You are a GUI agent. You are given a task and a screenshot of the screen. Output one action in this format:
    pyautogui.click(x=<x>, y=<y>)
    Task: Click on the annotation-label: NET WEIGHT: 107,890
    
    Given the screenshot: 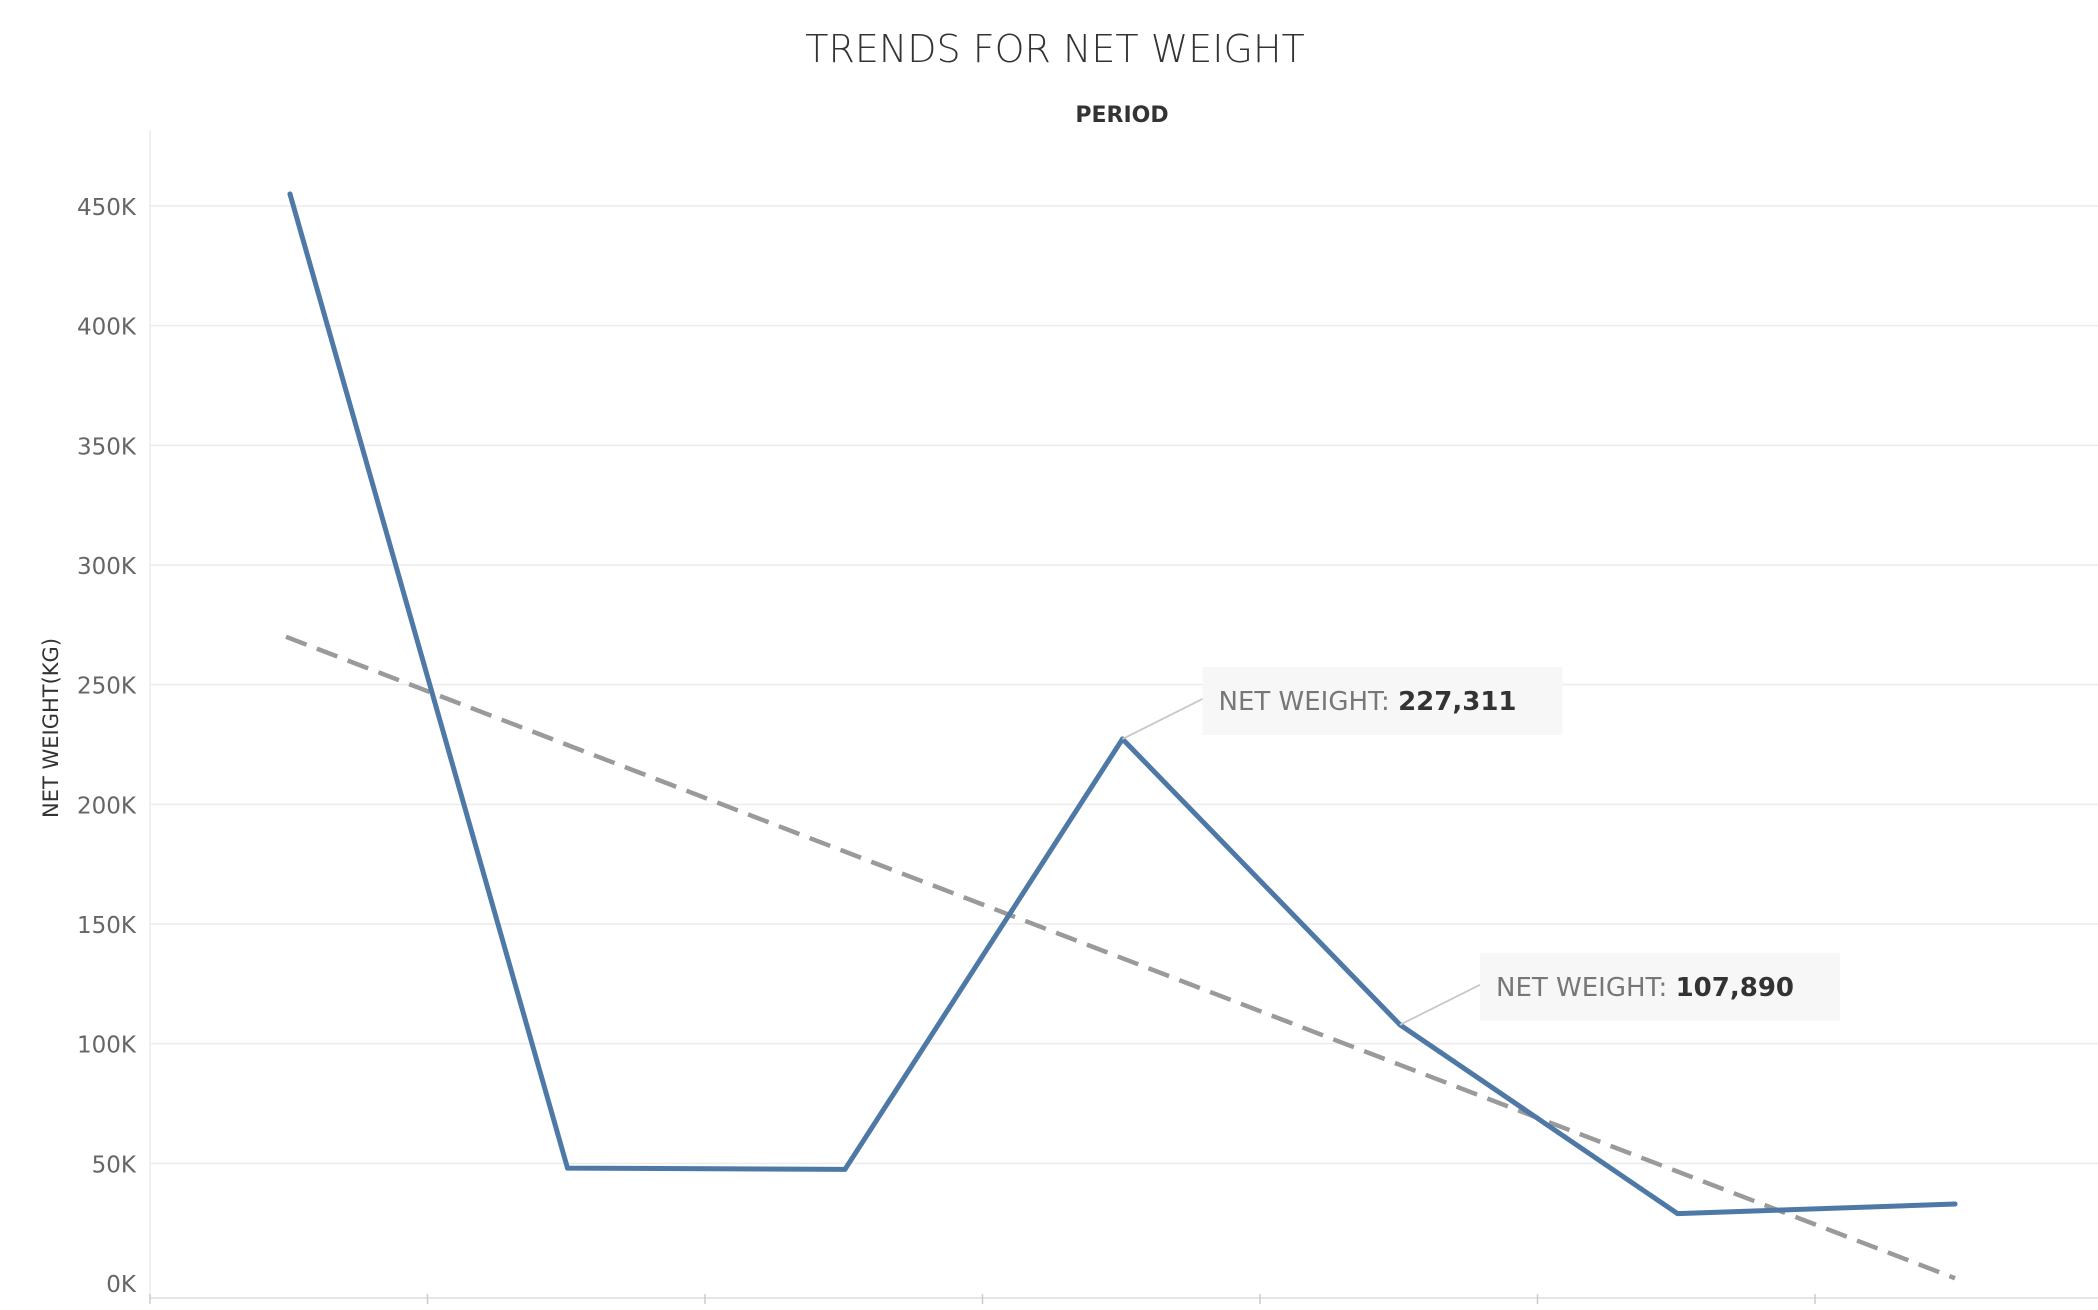 What is the action you would take?
    pyautogui.click(x=1645, y=988)
    